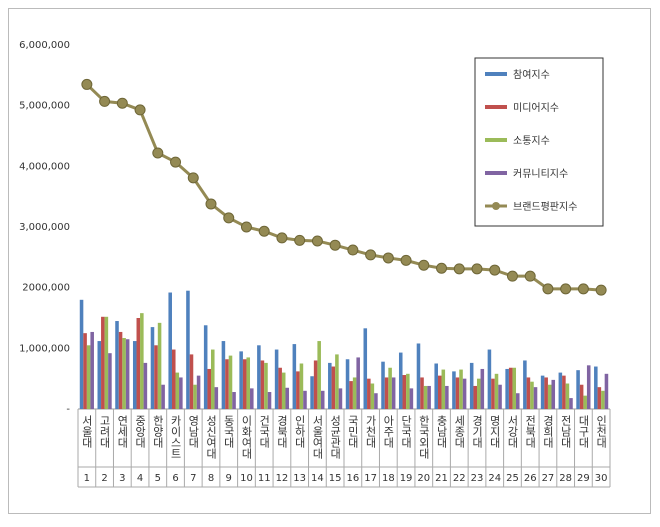 This screenshot has height=527, width=660. What do you see at coordinates (158, 478) in the screenshot?
I see `rank-label: 5` at bounding box center [158, 478].